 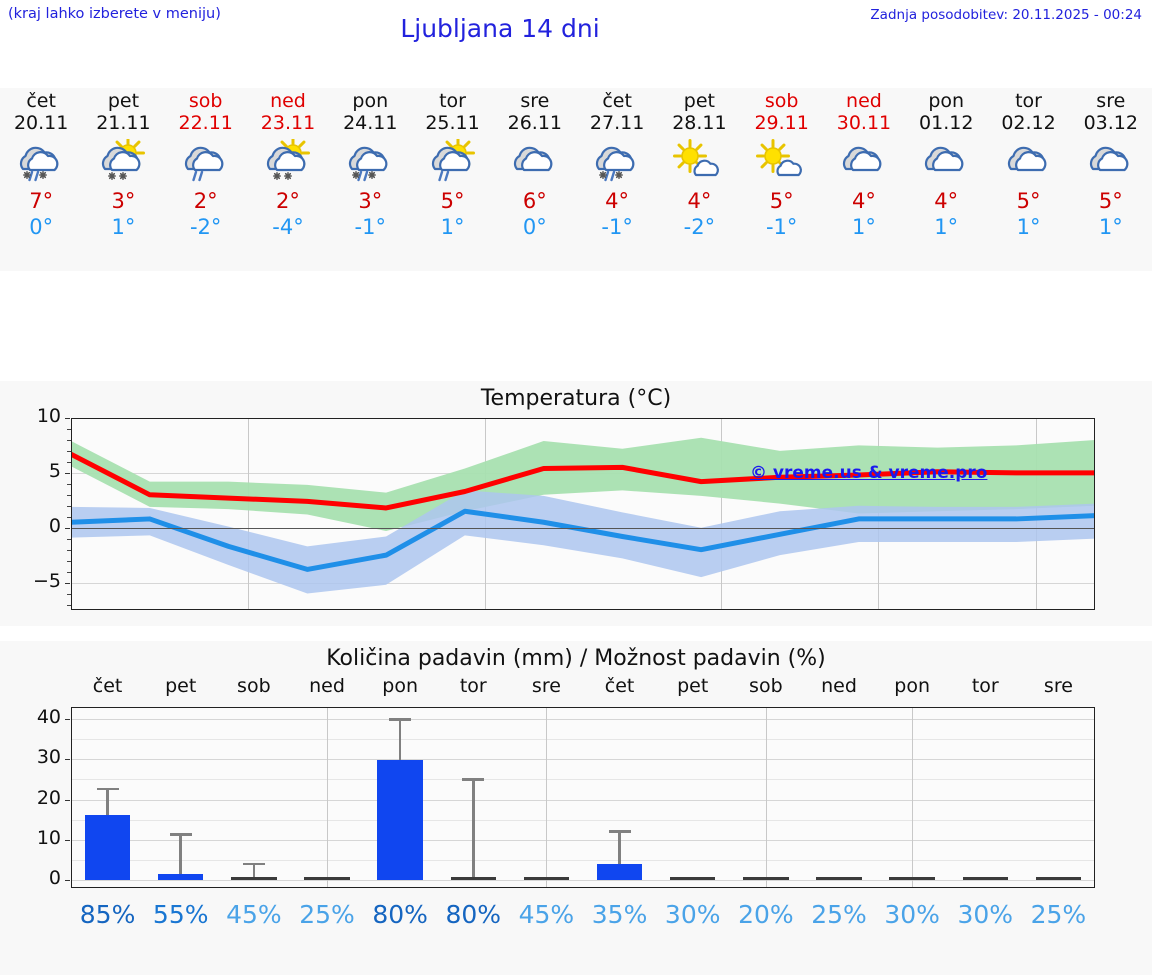 I want to click on precipitation-day-label: ned, so click(x=327, y=686).